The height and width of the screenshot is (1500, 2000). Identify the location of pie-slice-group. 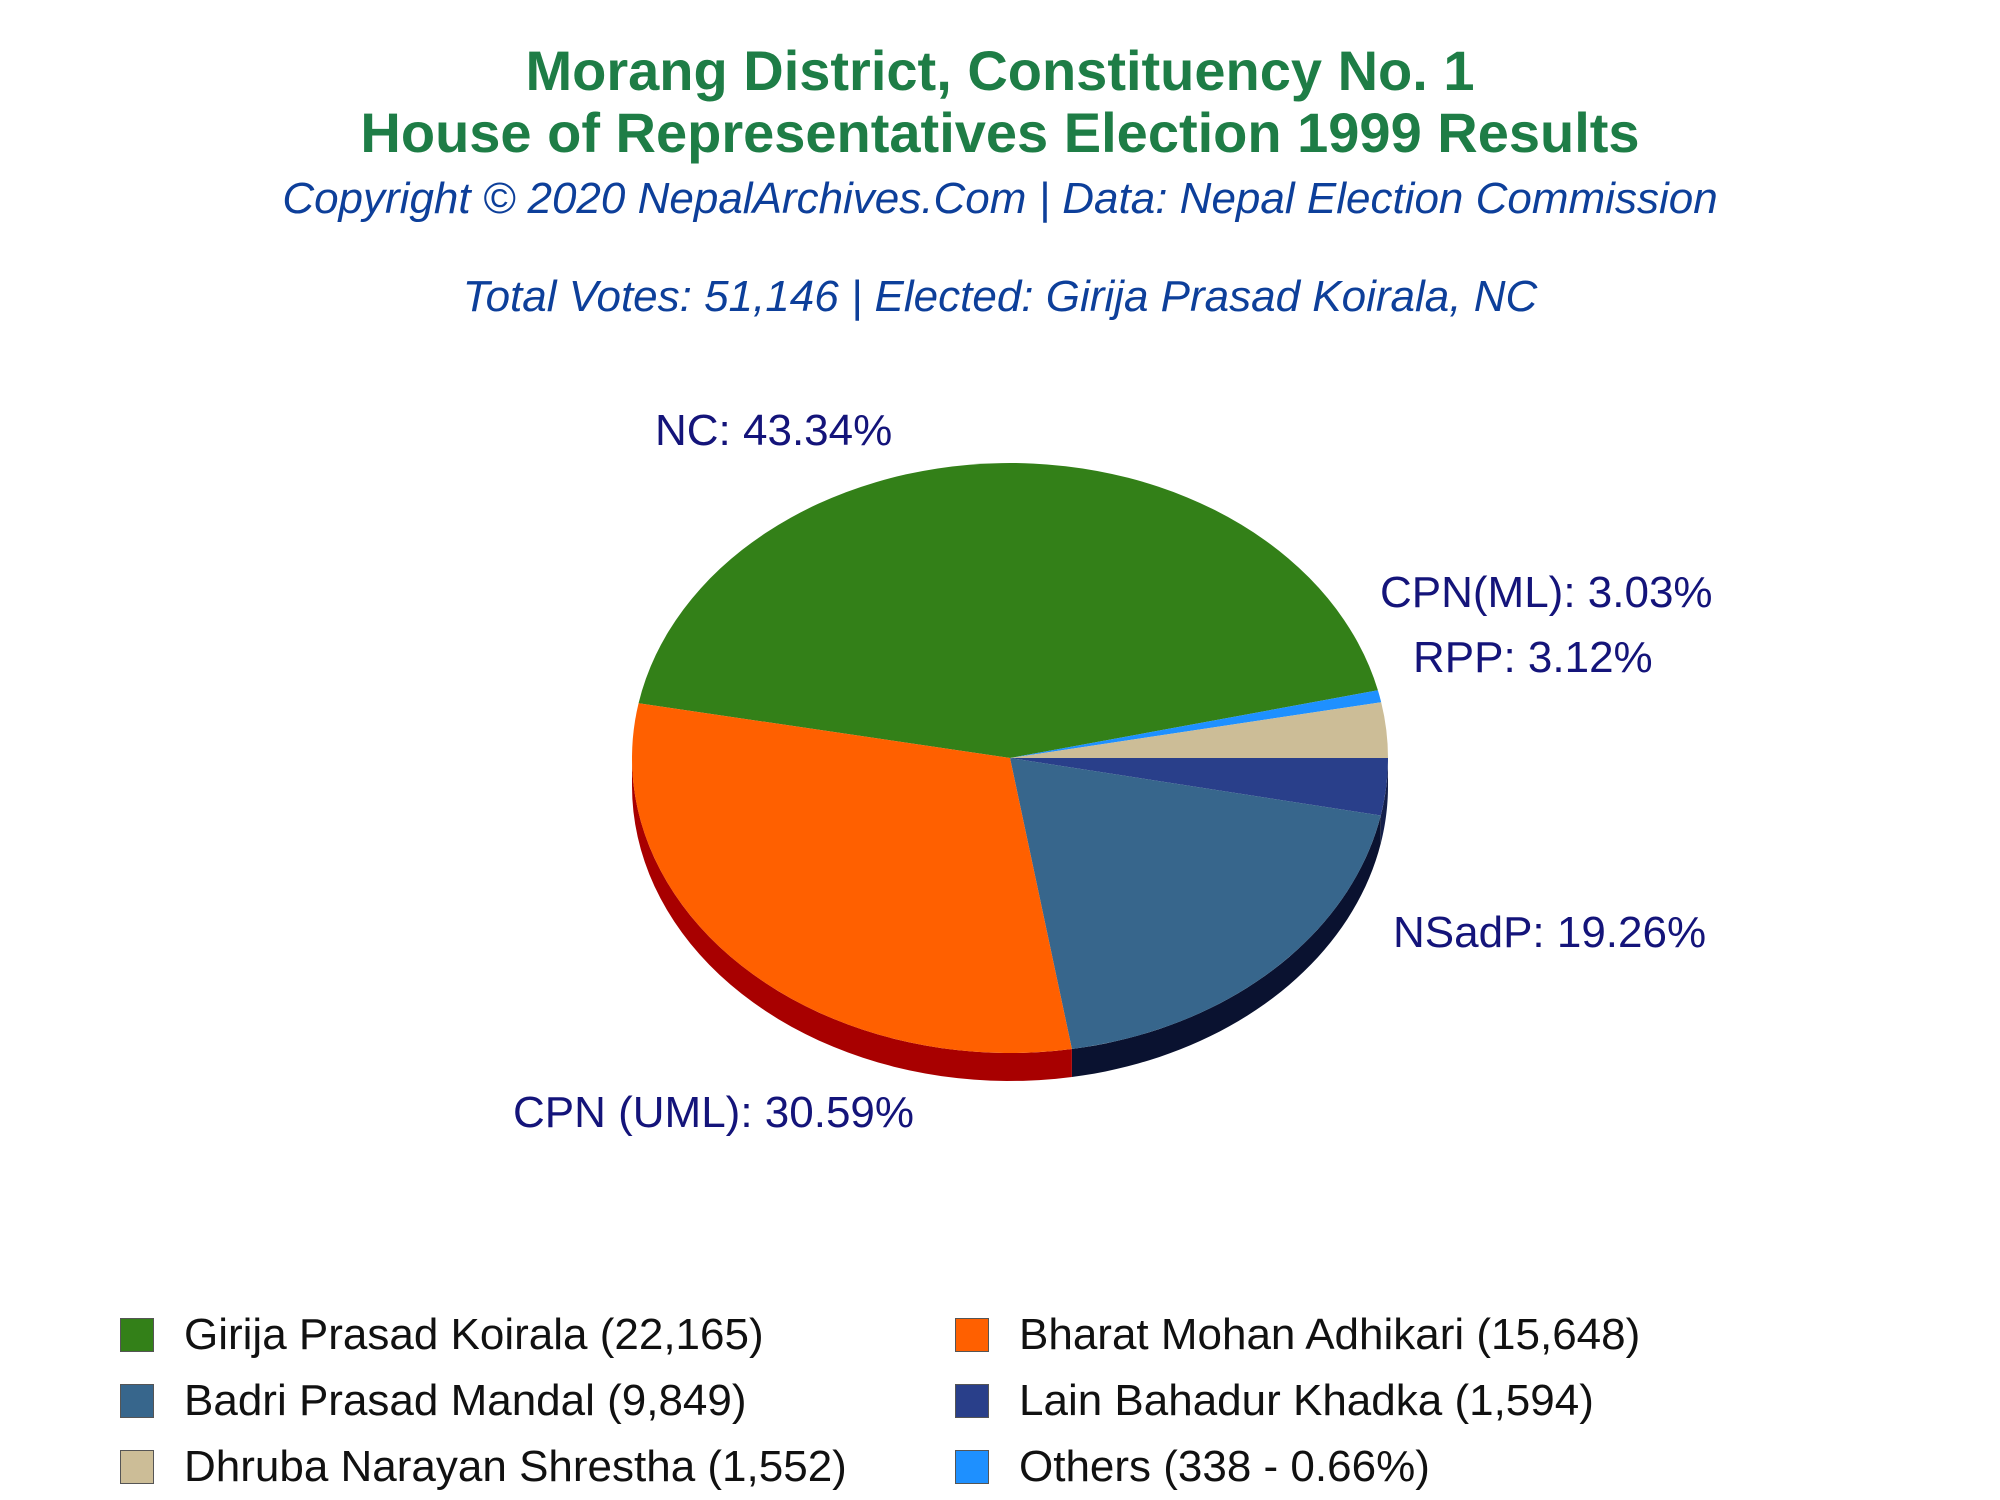
(1010, 758).